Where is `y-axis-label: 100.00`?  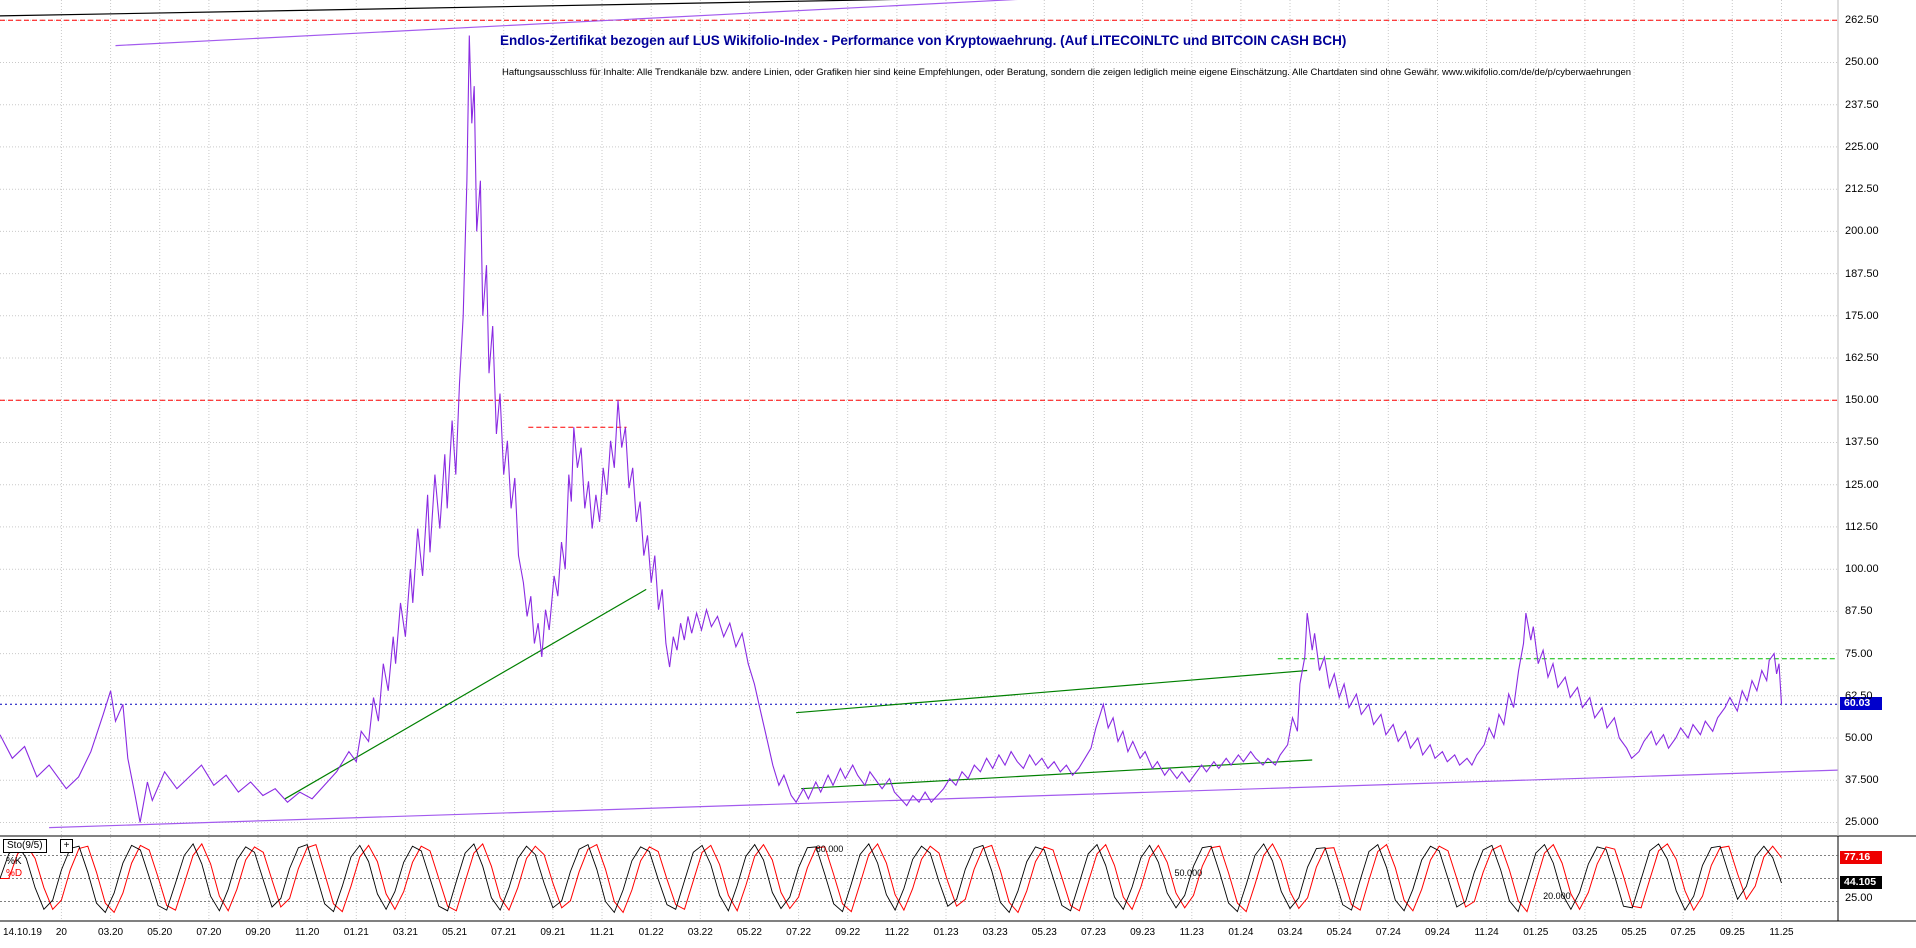
y-axis-label: 100.00 is located at coordinates (1862, 569).